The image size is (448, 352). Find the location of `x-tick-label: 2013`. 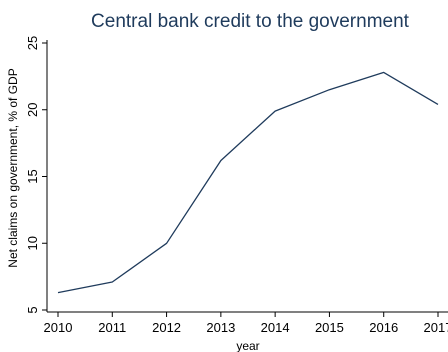

x-tick-label: 2013 is located at coordinates (220, 327).